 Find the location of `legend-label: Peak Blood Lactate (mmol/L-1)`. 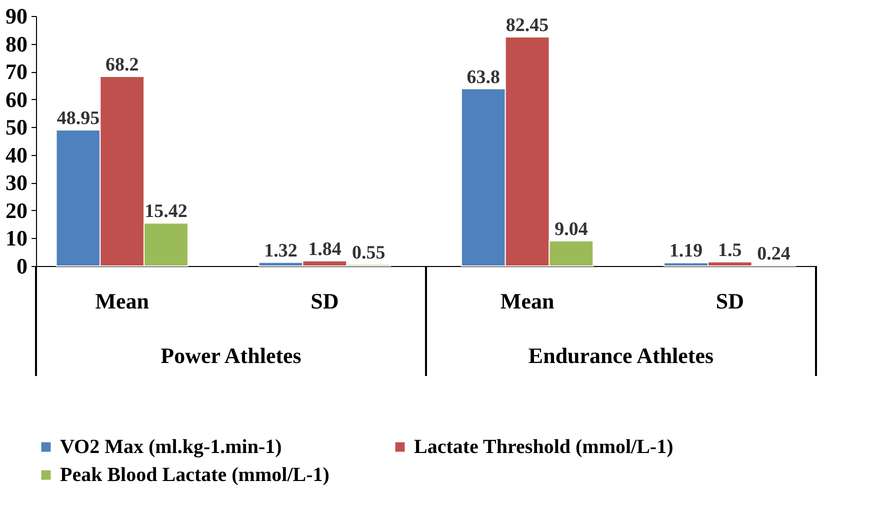

legend-label: Peak Blood Lactate (mmol/L-1) is located at coordinates (195, 475).